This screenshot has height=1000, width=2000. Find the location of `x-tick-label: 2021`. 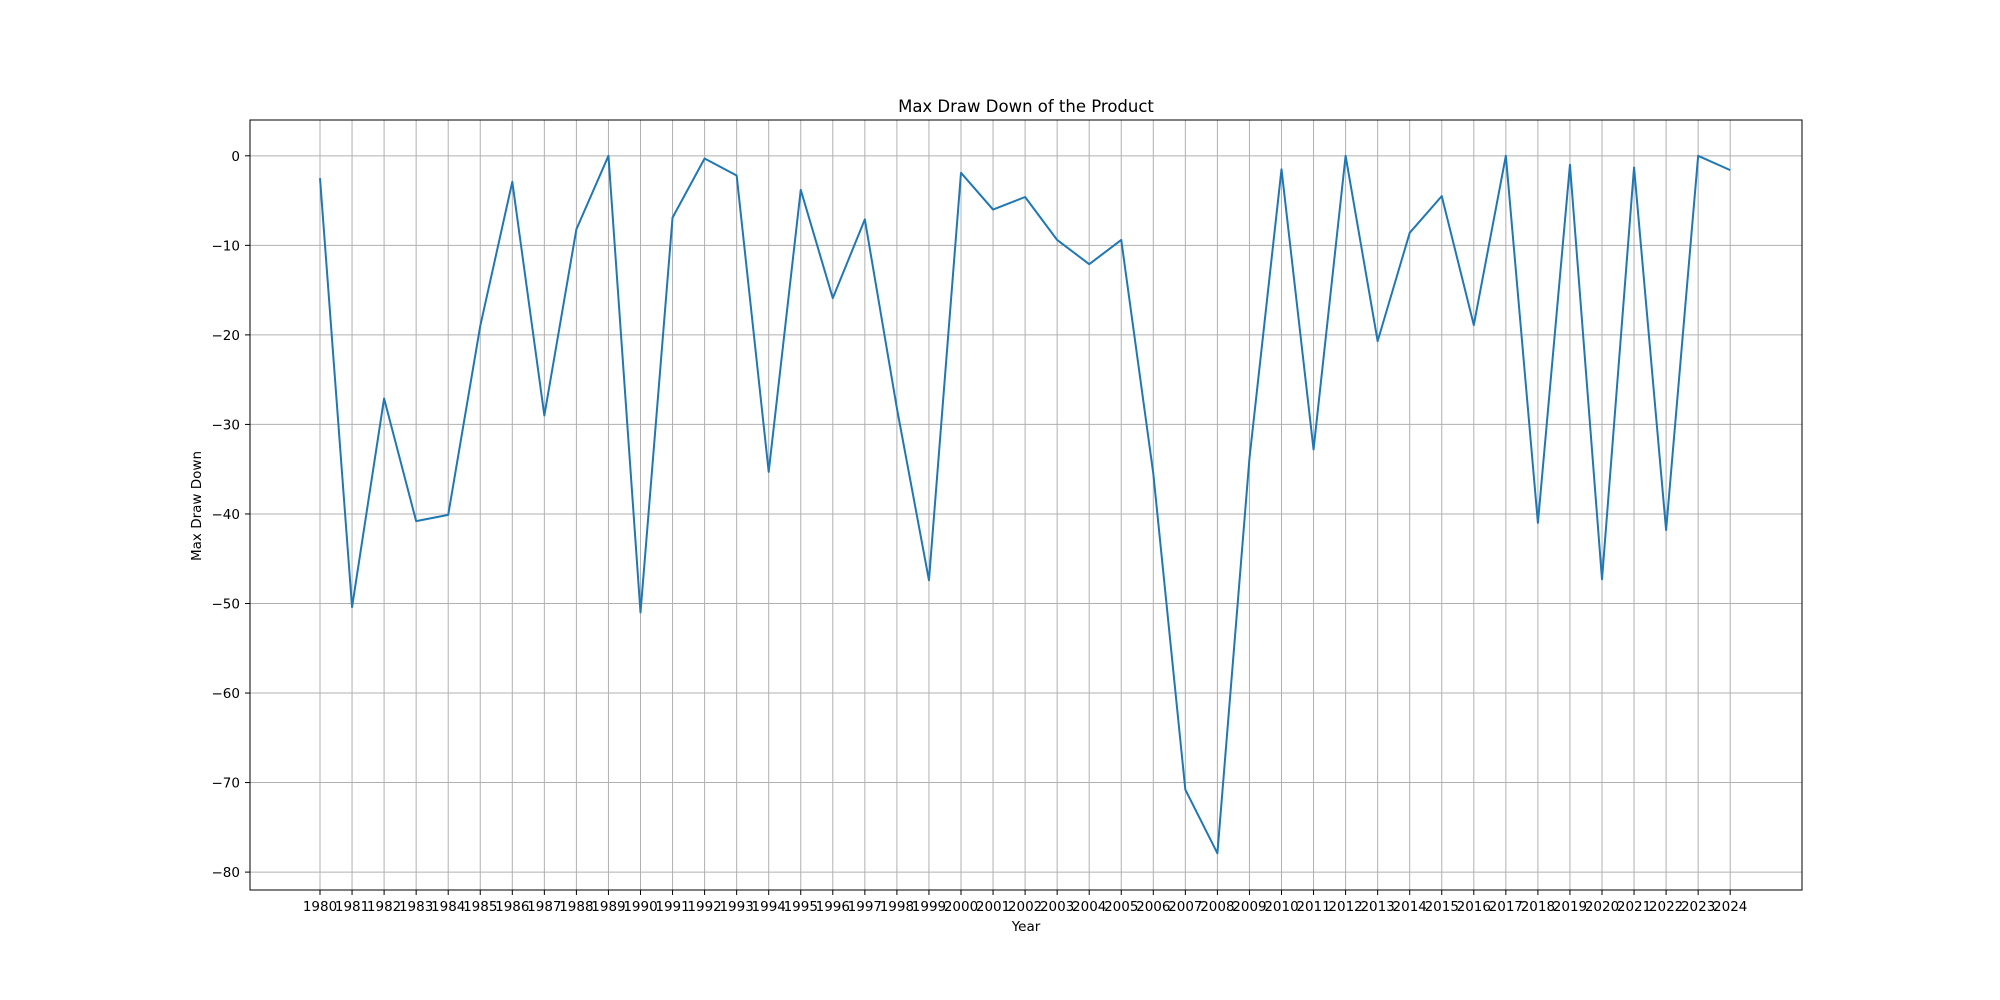

x-tick-label: 2021 is located at coordinates (1634, 907).